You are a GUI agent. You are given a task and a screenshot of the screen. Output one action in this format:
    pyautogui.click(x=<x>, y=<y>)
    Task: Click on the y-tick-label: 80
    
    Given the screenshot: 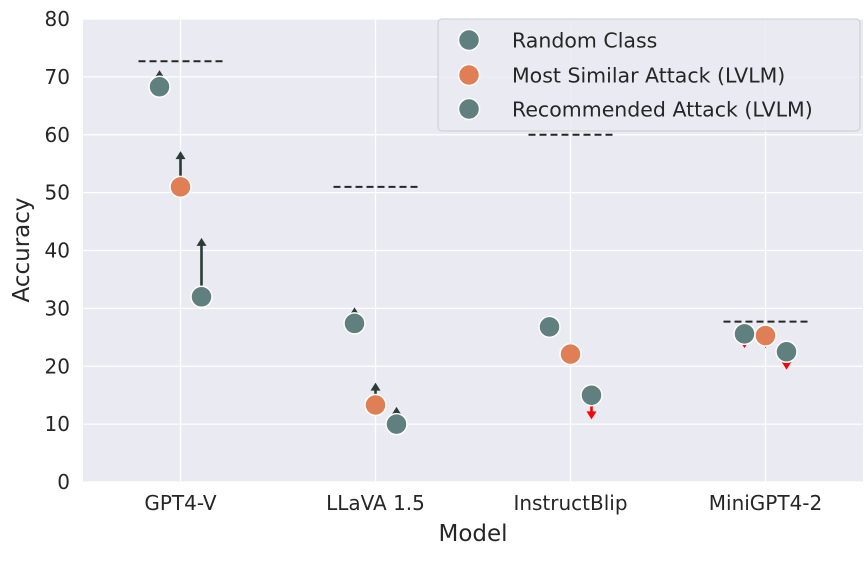 What is the action you would take?
    pyautogui.click(x=57, y=19)
    